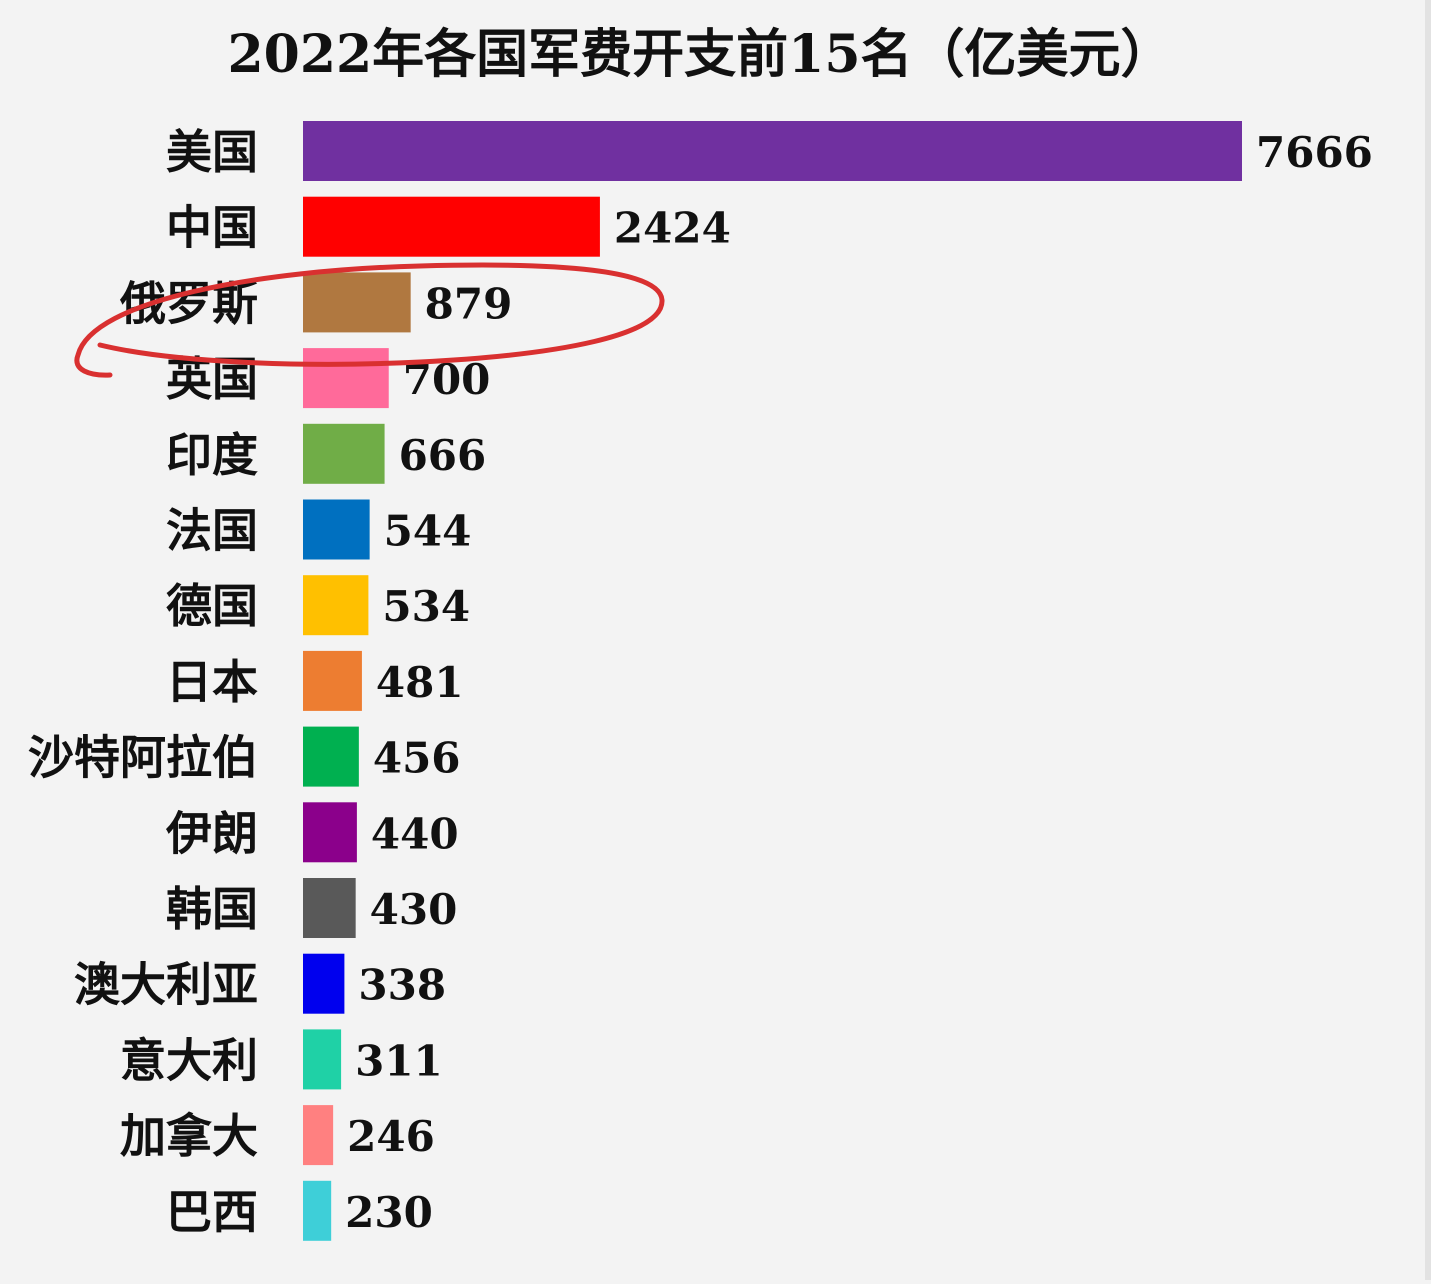 The height and width of the screenshot is (1284, 1431). I want to click on category-label: 加拿大, so click(189, 1136).